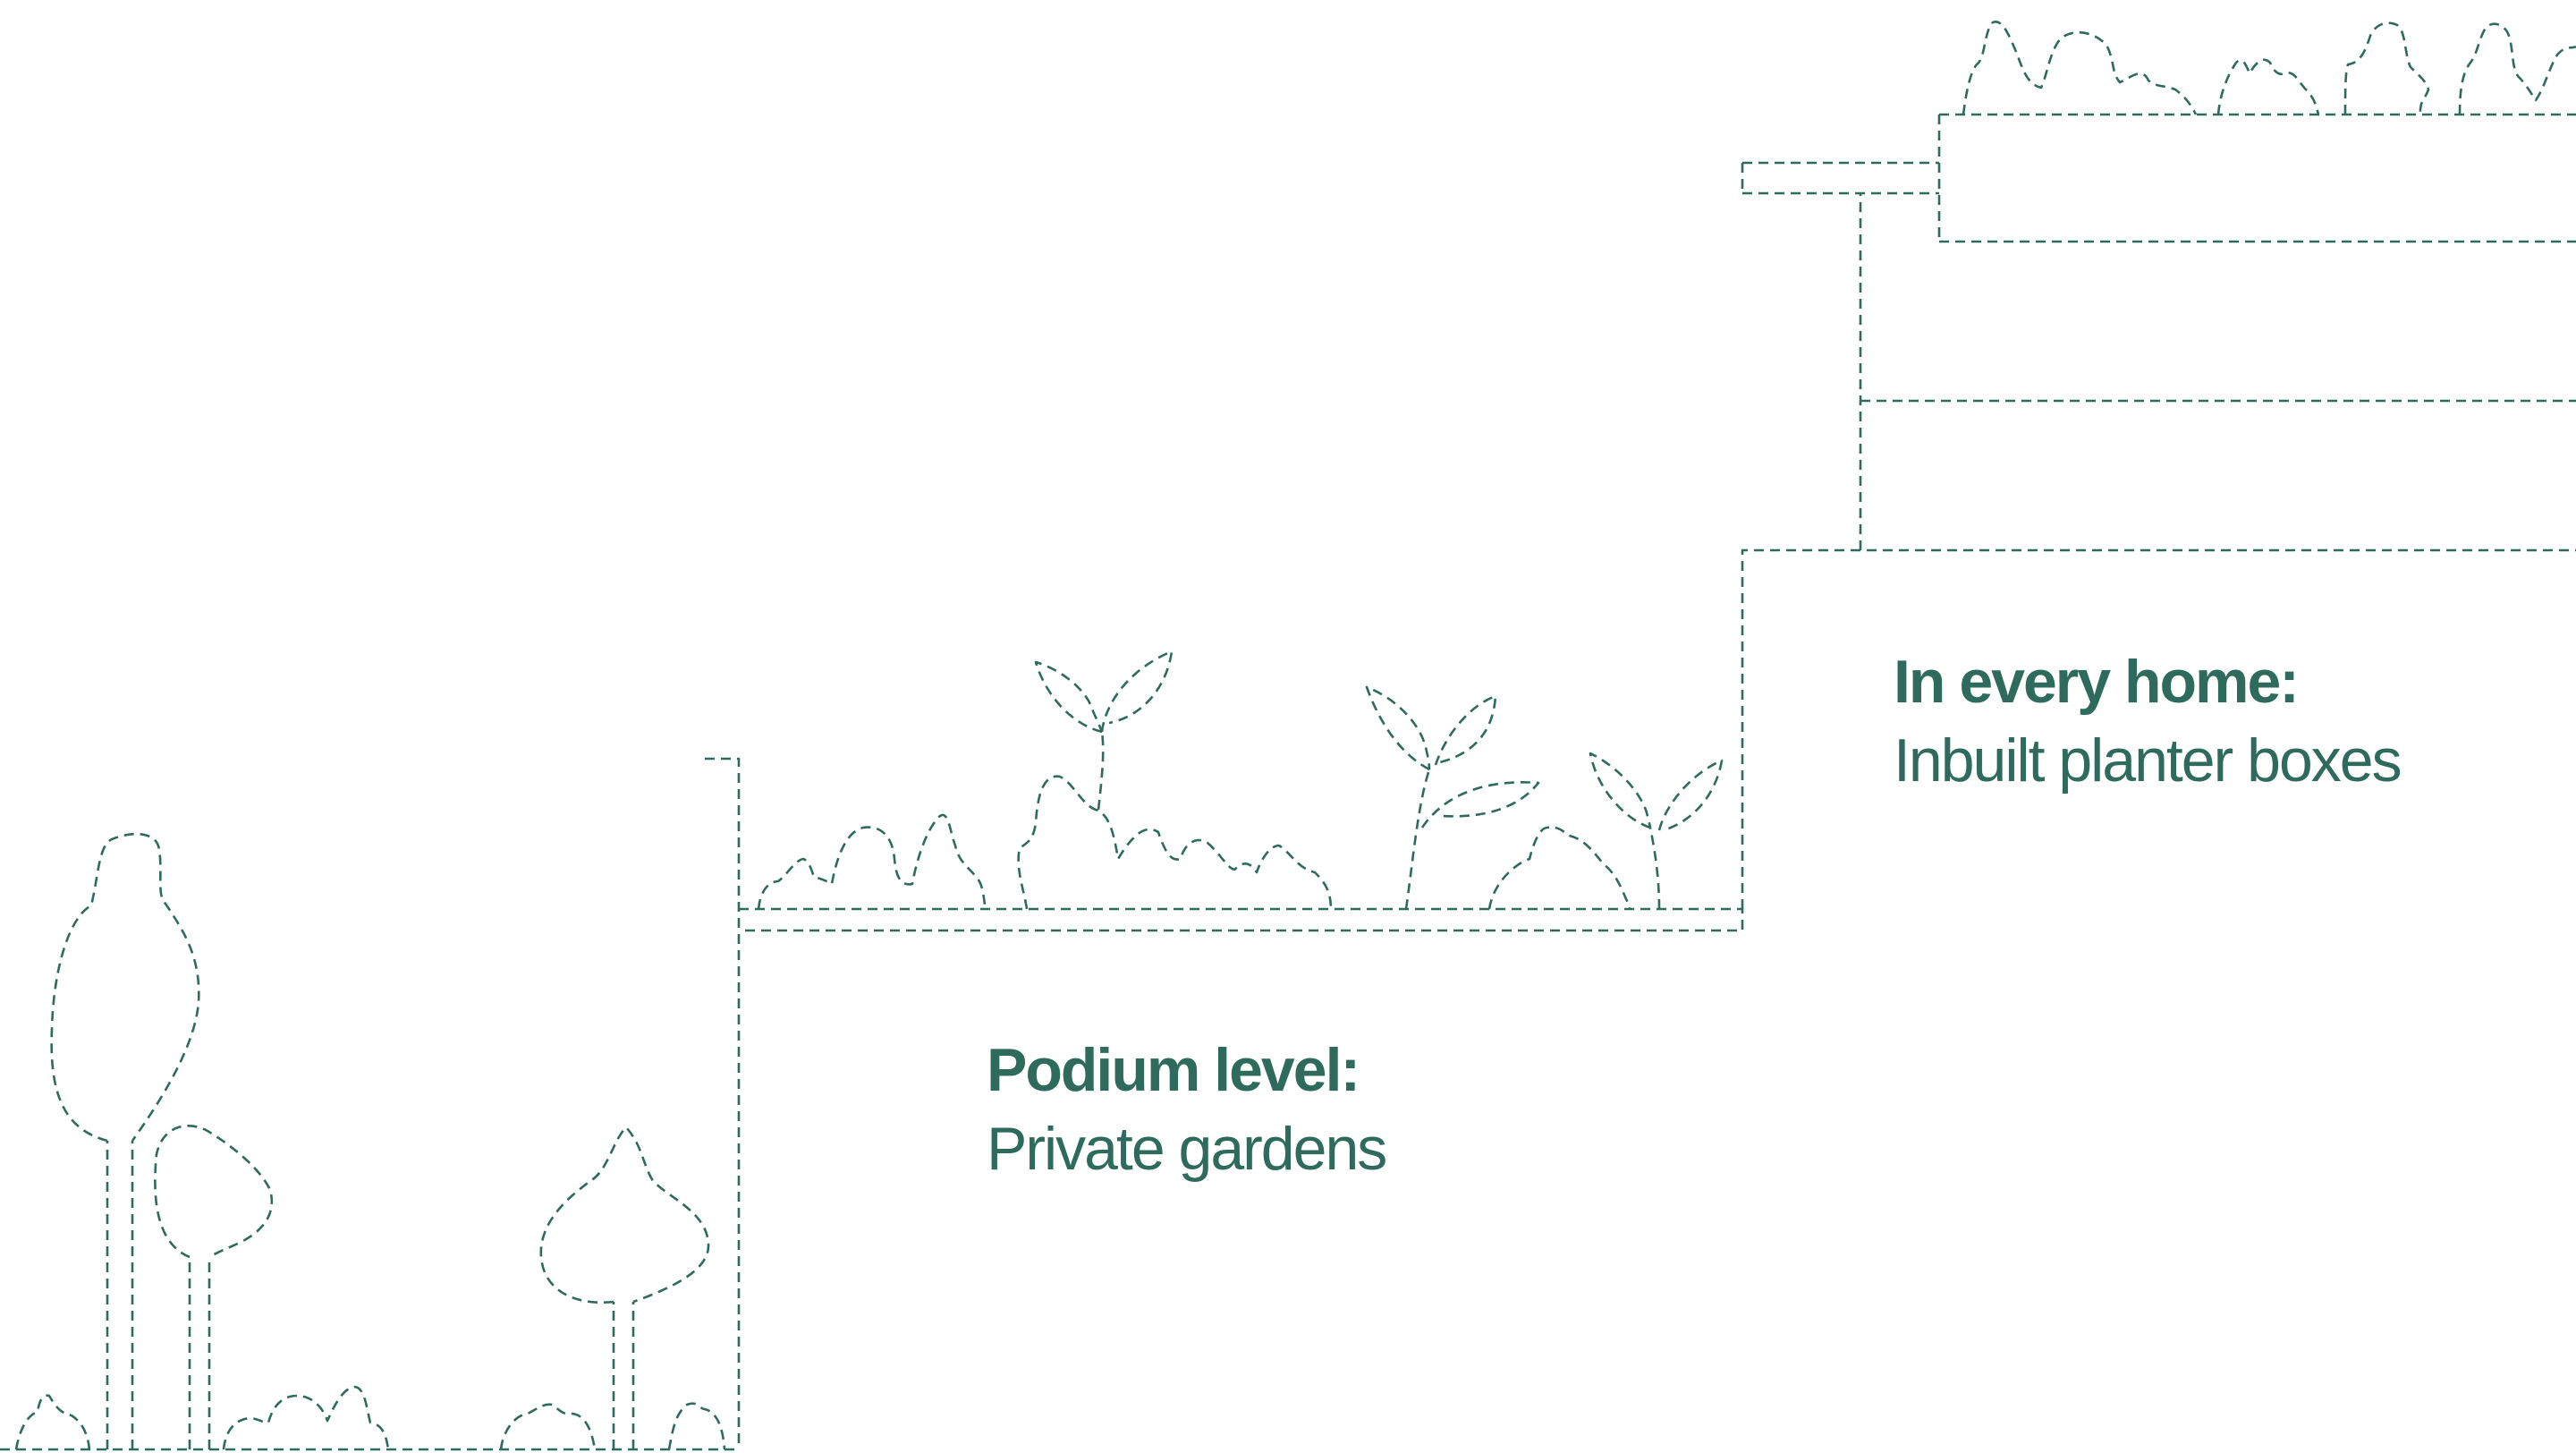 The width and height of the screenshot is (2576, 1453). Describe the element at coordinates (1173, 1070) in the screenshot. I see `podium-label-title: Podium level:` at that location.